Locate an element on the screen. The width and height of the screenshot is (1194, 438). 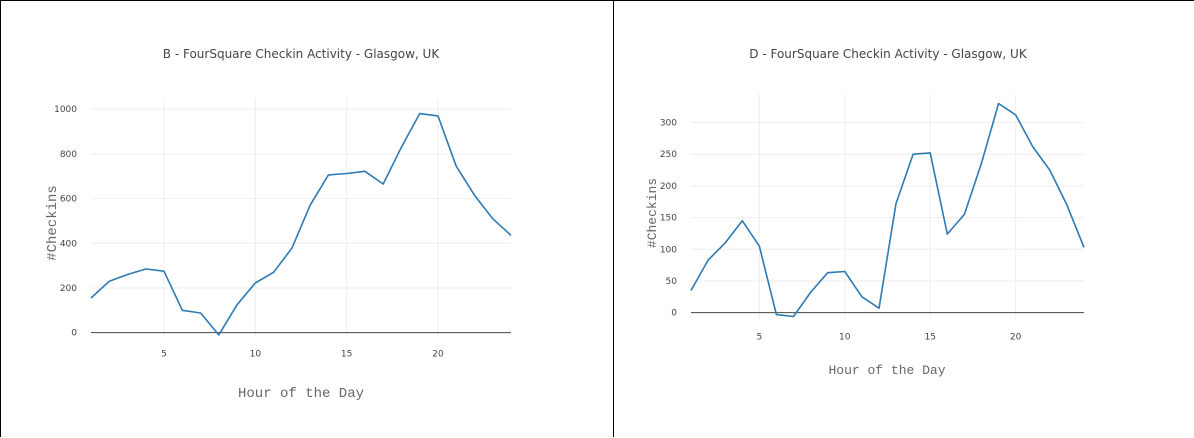
y-tick-label: 250 is located at coordinates (668, 155).